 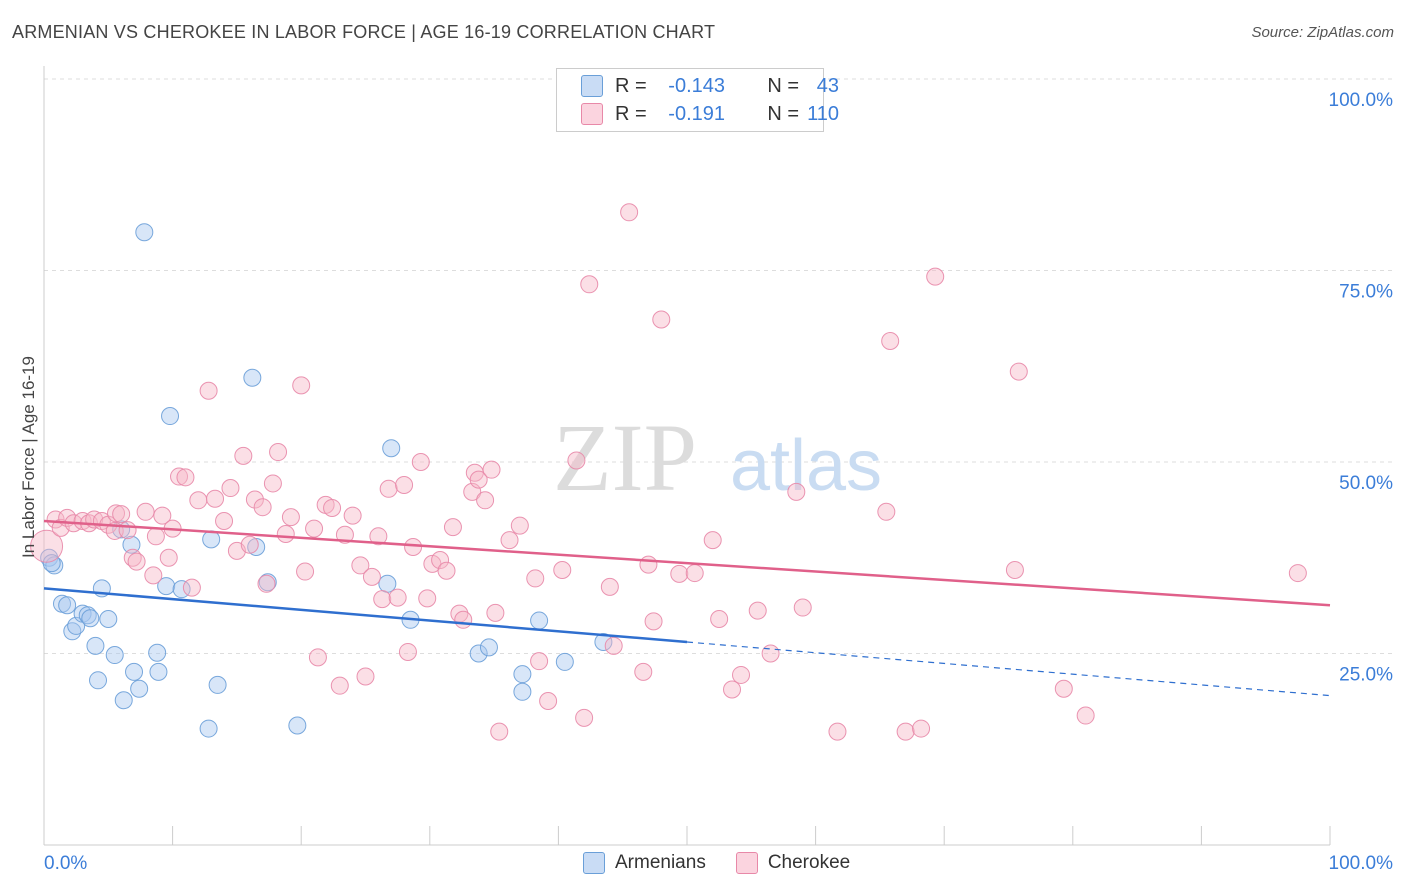 What do you see at coordinates (1366, 675) in the screenshot?
I see `y-tick-label: 25.0%` at bounding box center [1366, 675].